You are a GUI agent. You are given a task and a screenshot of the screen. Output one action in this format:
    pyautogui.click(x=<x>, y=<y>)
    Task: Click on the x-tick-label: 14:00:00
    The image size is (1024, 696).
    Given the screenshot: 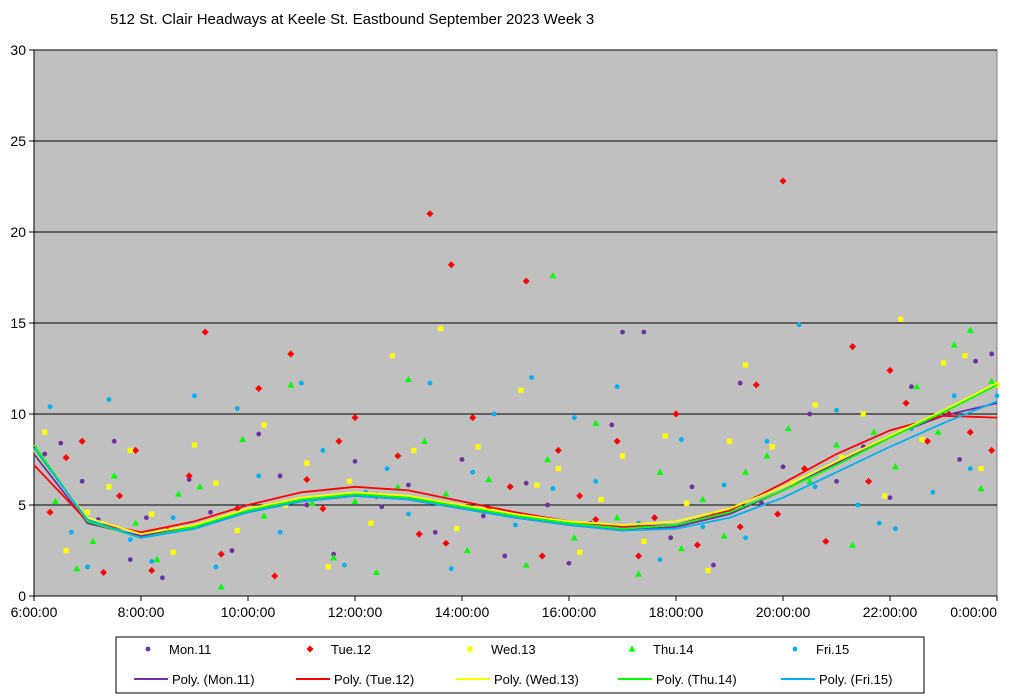 What is the action you would take?
    pyautogui.click(x=462, y=612)
    